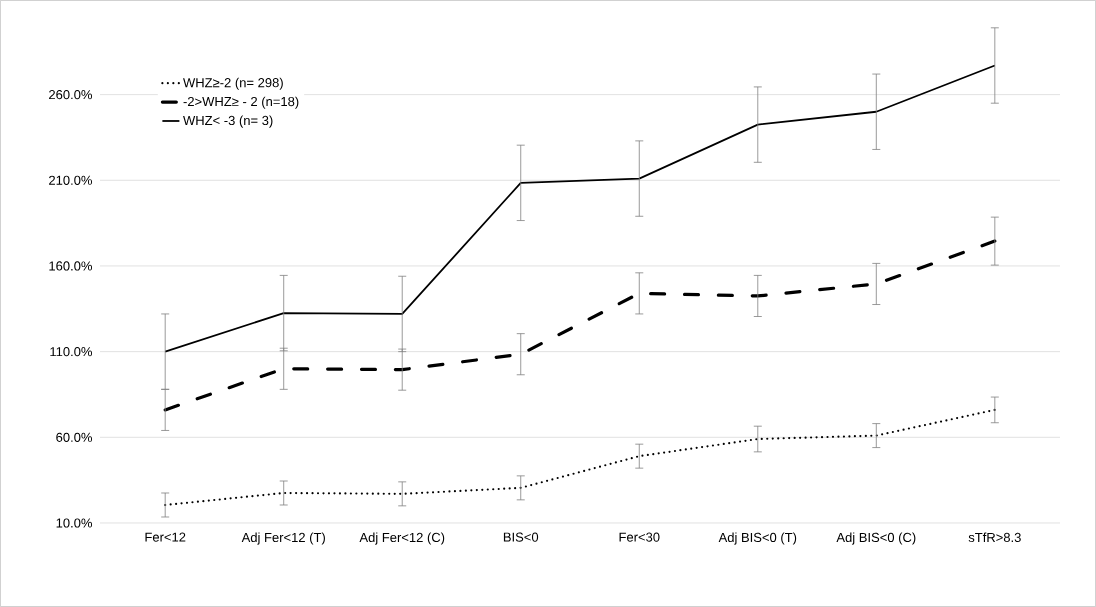 The height and width of the screenshot is (607, 1096). What do you see at coordinates (71, 352) in the screenshot?
I see `y-tick-label: 110.0%` at bounding box center [71, 352].